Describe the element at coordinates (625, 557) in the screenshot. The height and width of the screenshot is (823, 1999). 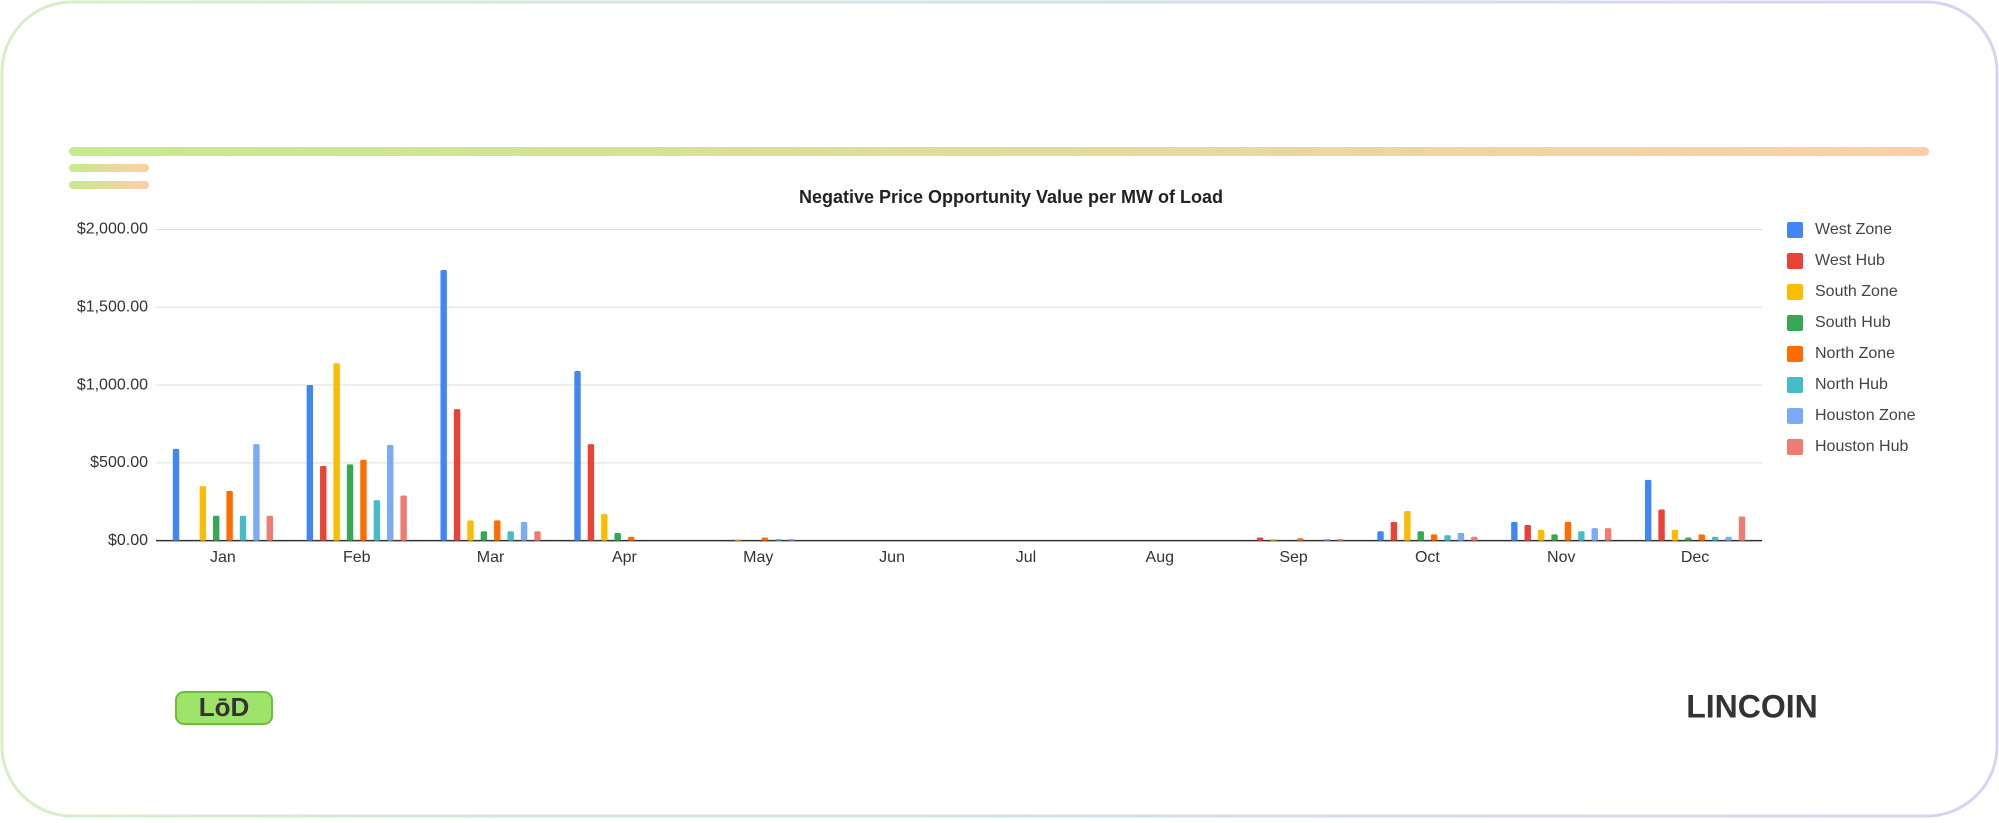
I see `x-tick-label: Apr` at that location.